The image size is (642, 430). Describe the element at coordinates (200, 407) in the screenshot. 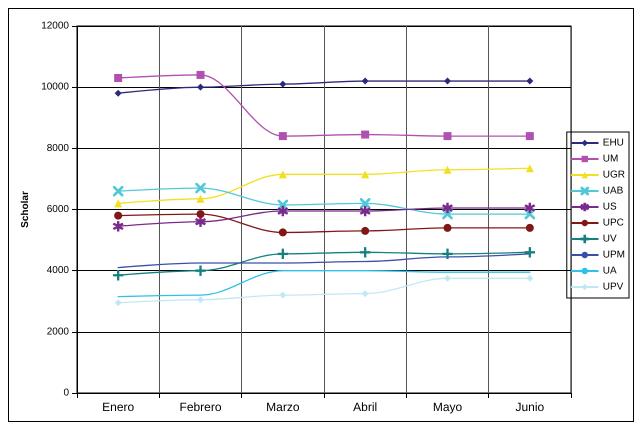

I see `x-tick-label: Febrero` at that location.